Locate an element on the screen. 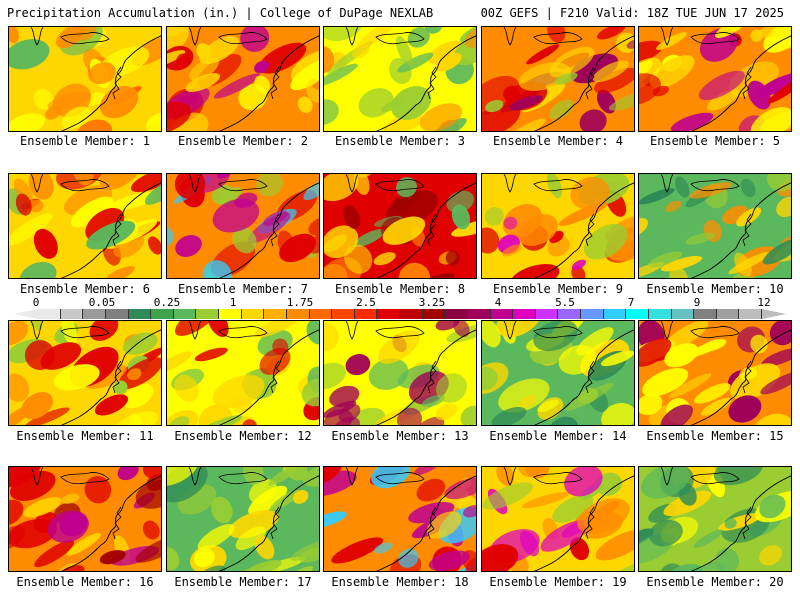  colorbar-tick-label: 4 is located at coordinates (498, 302).